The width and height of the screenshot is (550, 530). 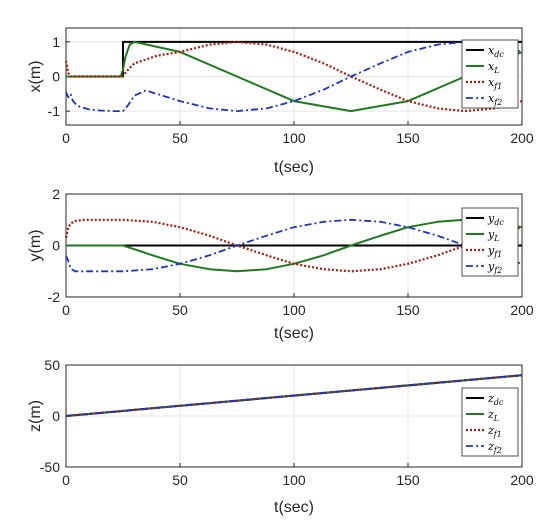 What do you see at coordinates (56, 42) in the screenshot?
I see `y-tick-label: 1` at bounding box center [56, 42].